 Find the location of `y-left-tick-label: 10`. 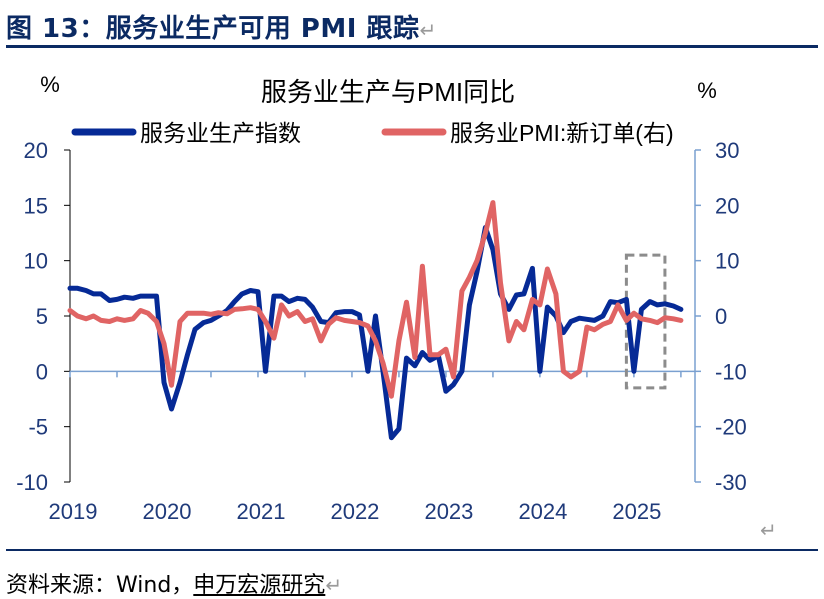

y-left-tick-label: 10 is located at coordinates (36, 261).